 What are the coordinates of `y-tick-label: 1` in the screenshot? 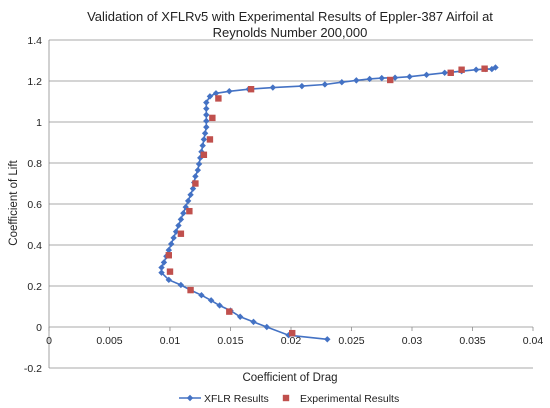 It's located at (39, 123).